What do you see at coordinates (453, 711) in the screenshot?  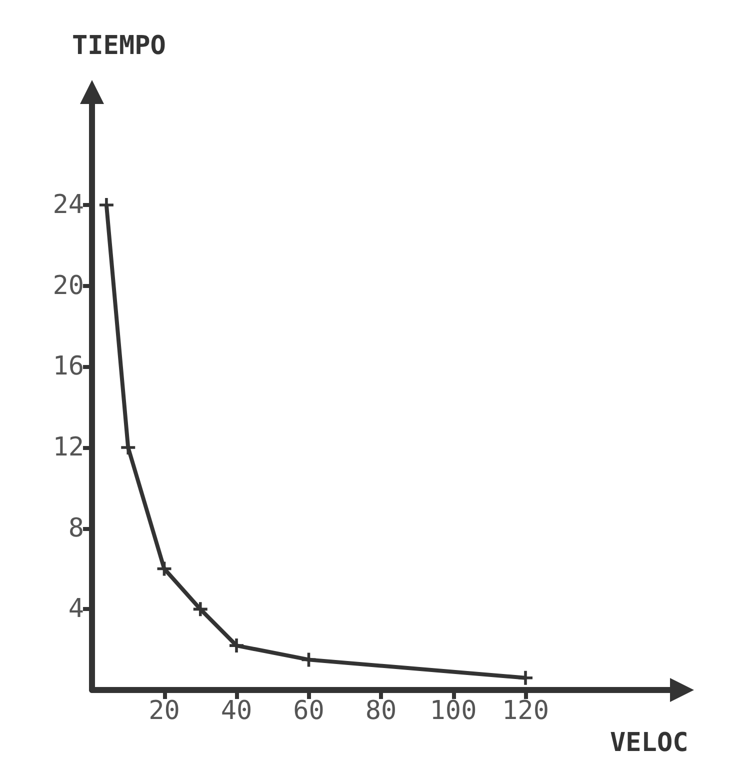 I see `x-tick-label: 100` at bounding box center [453, 711].